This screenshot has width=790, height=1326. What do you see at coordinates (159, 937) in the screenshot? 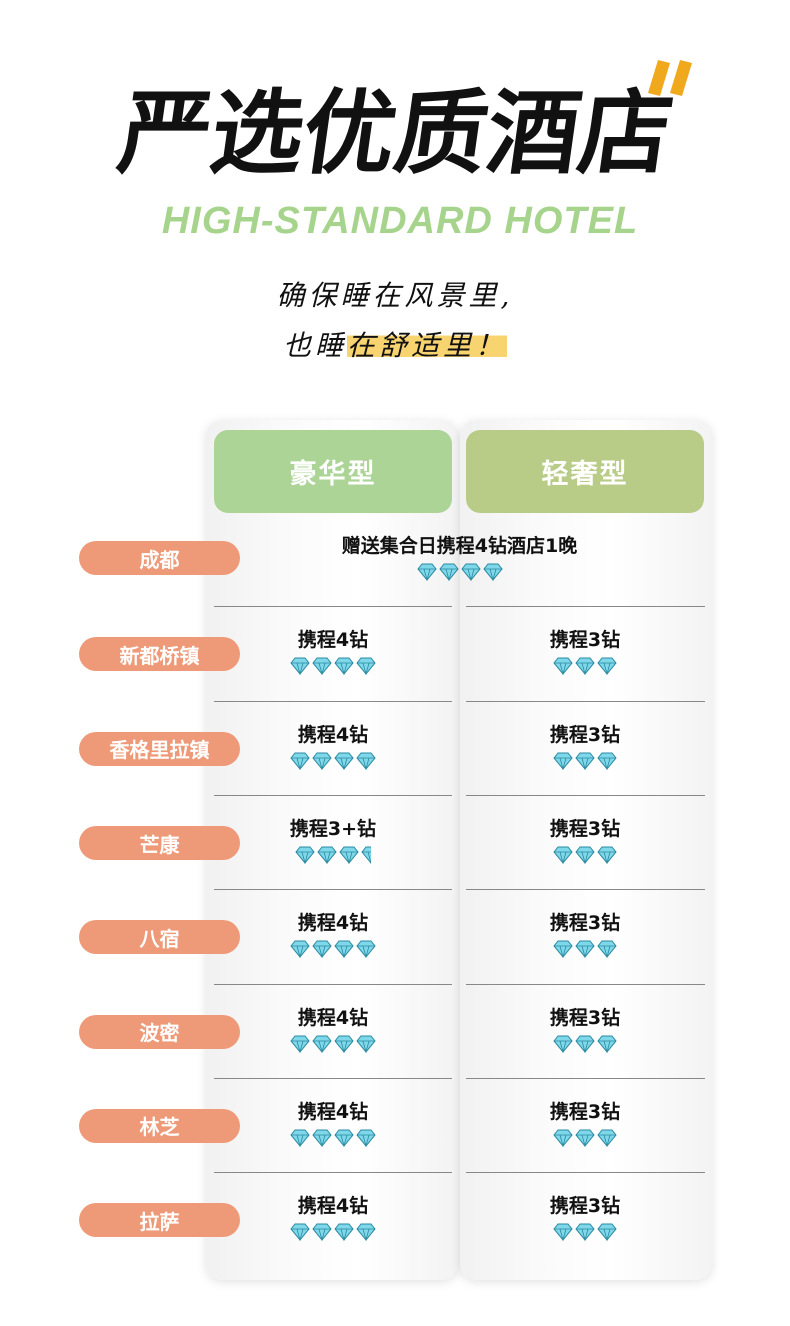
I see `city-label: 八宿` at bounding box center [159, 937].